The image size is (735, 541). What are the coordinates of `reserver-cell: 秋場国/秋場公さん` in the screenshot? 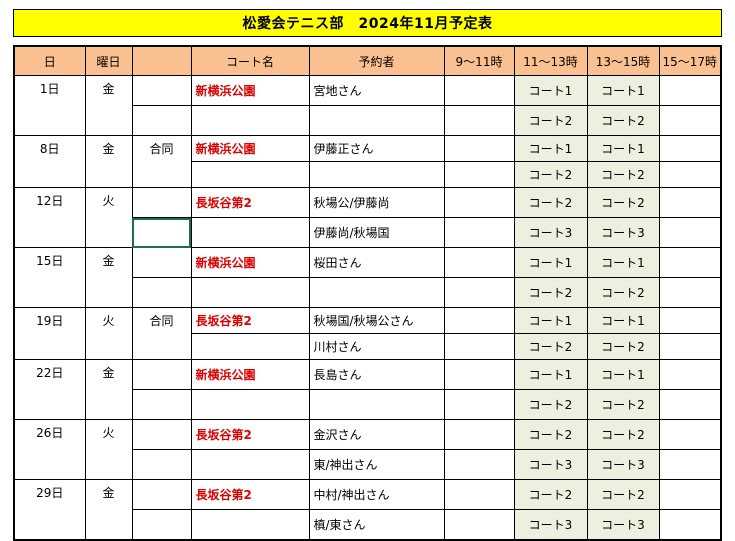 It's located at (376, 320).